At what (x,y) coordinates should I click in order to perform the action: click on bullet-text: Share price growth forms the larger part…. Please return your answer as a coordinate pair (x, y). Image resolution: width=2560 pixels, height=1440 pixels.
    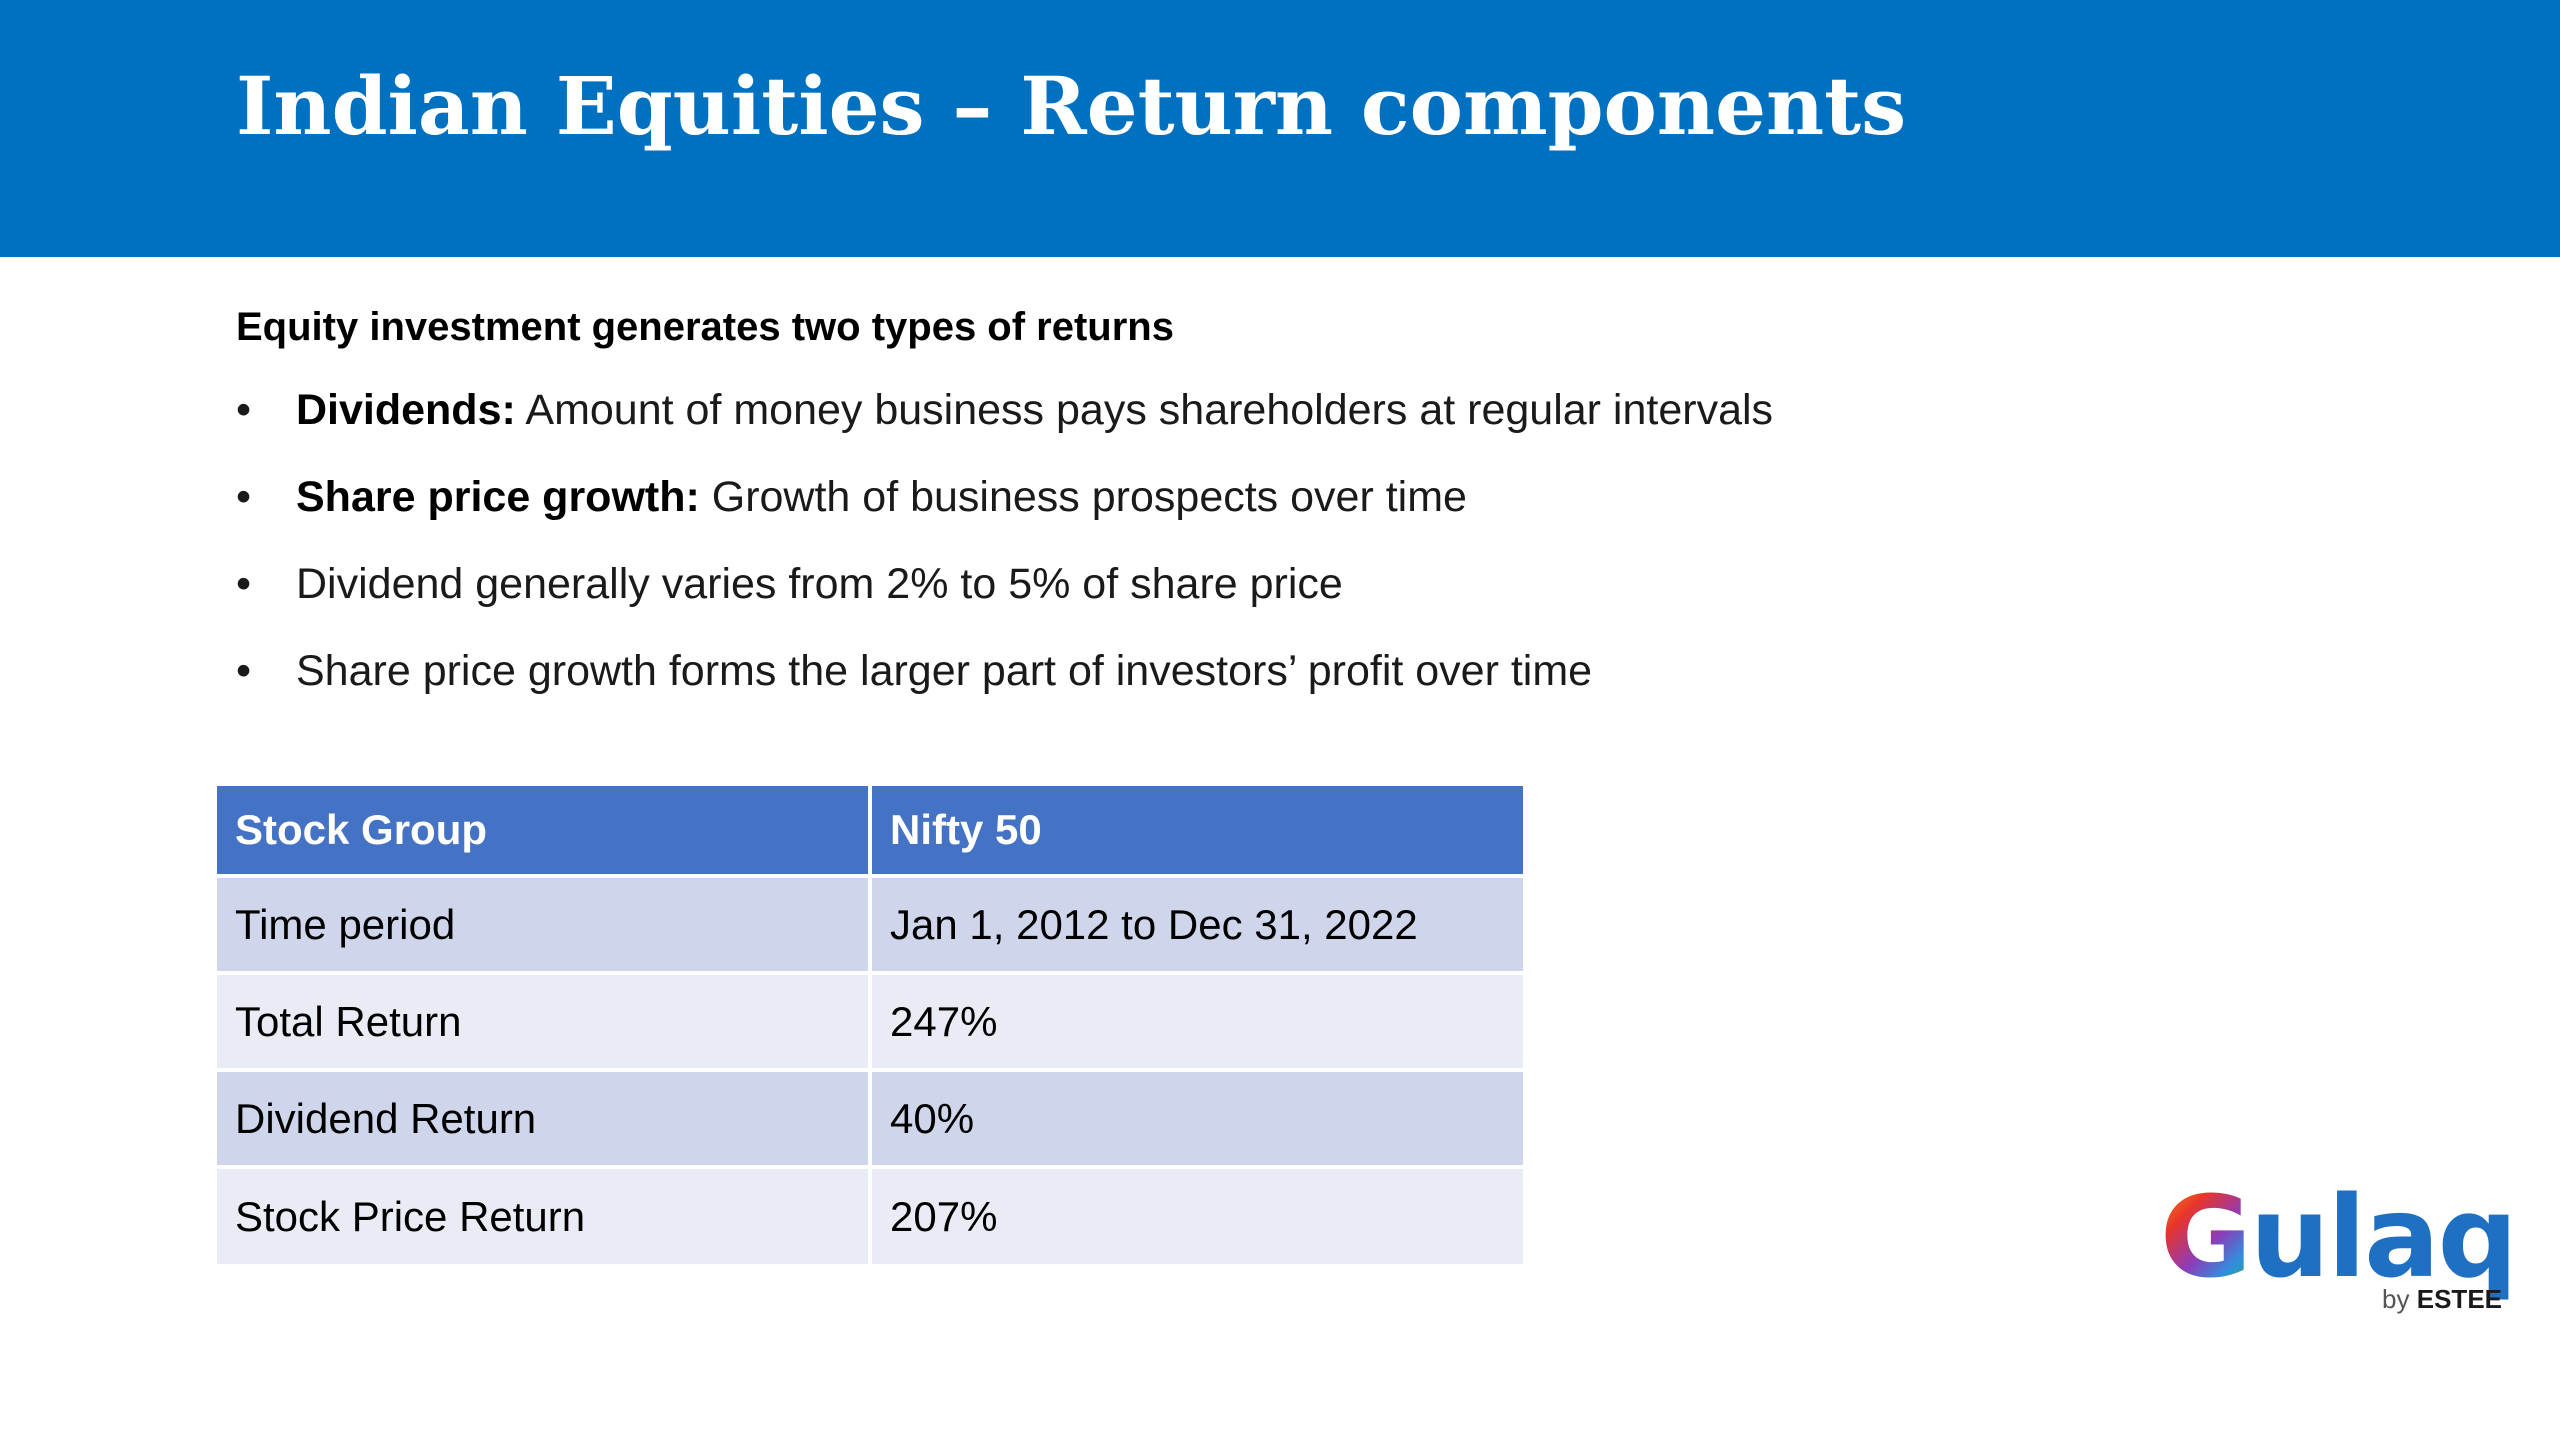
    Looking at the image, I should click on (944, 671).